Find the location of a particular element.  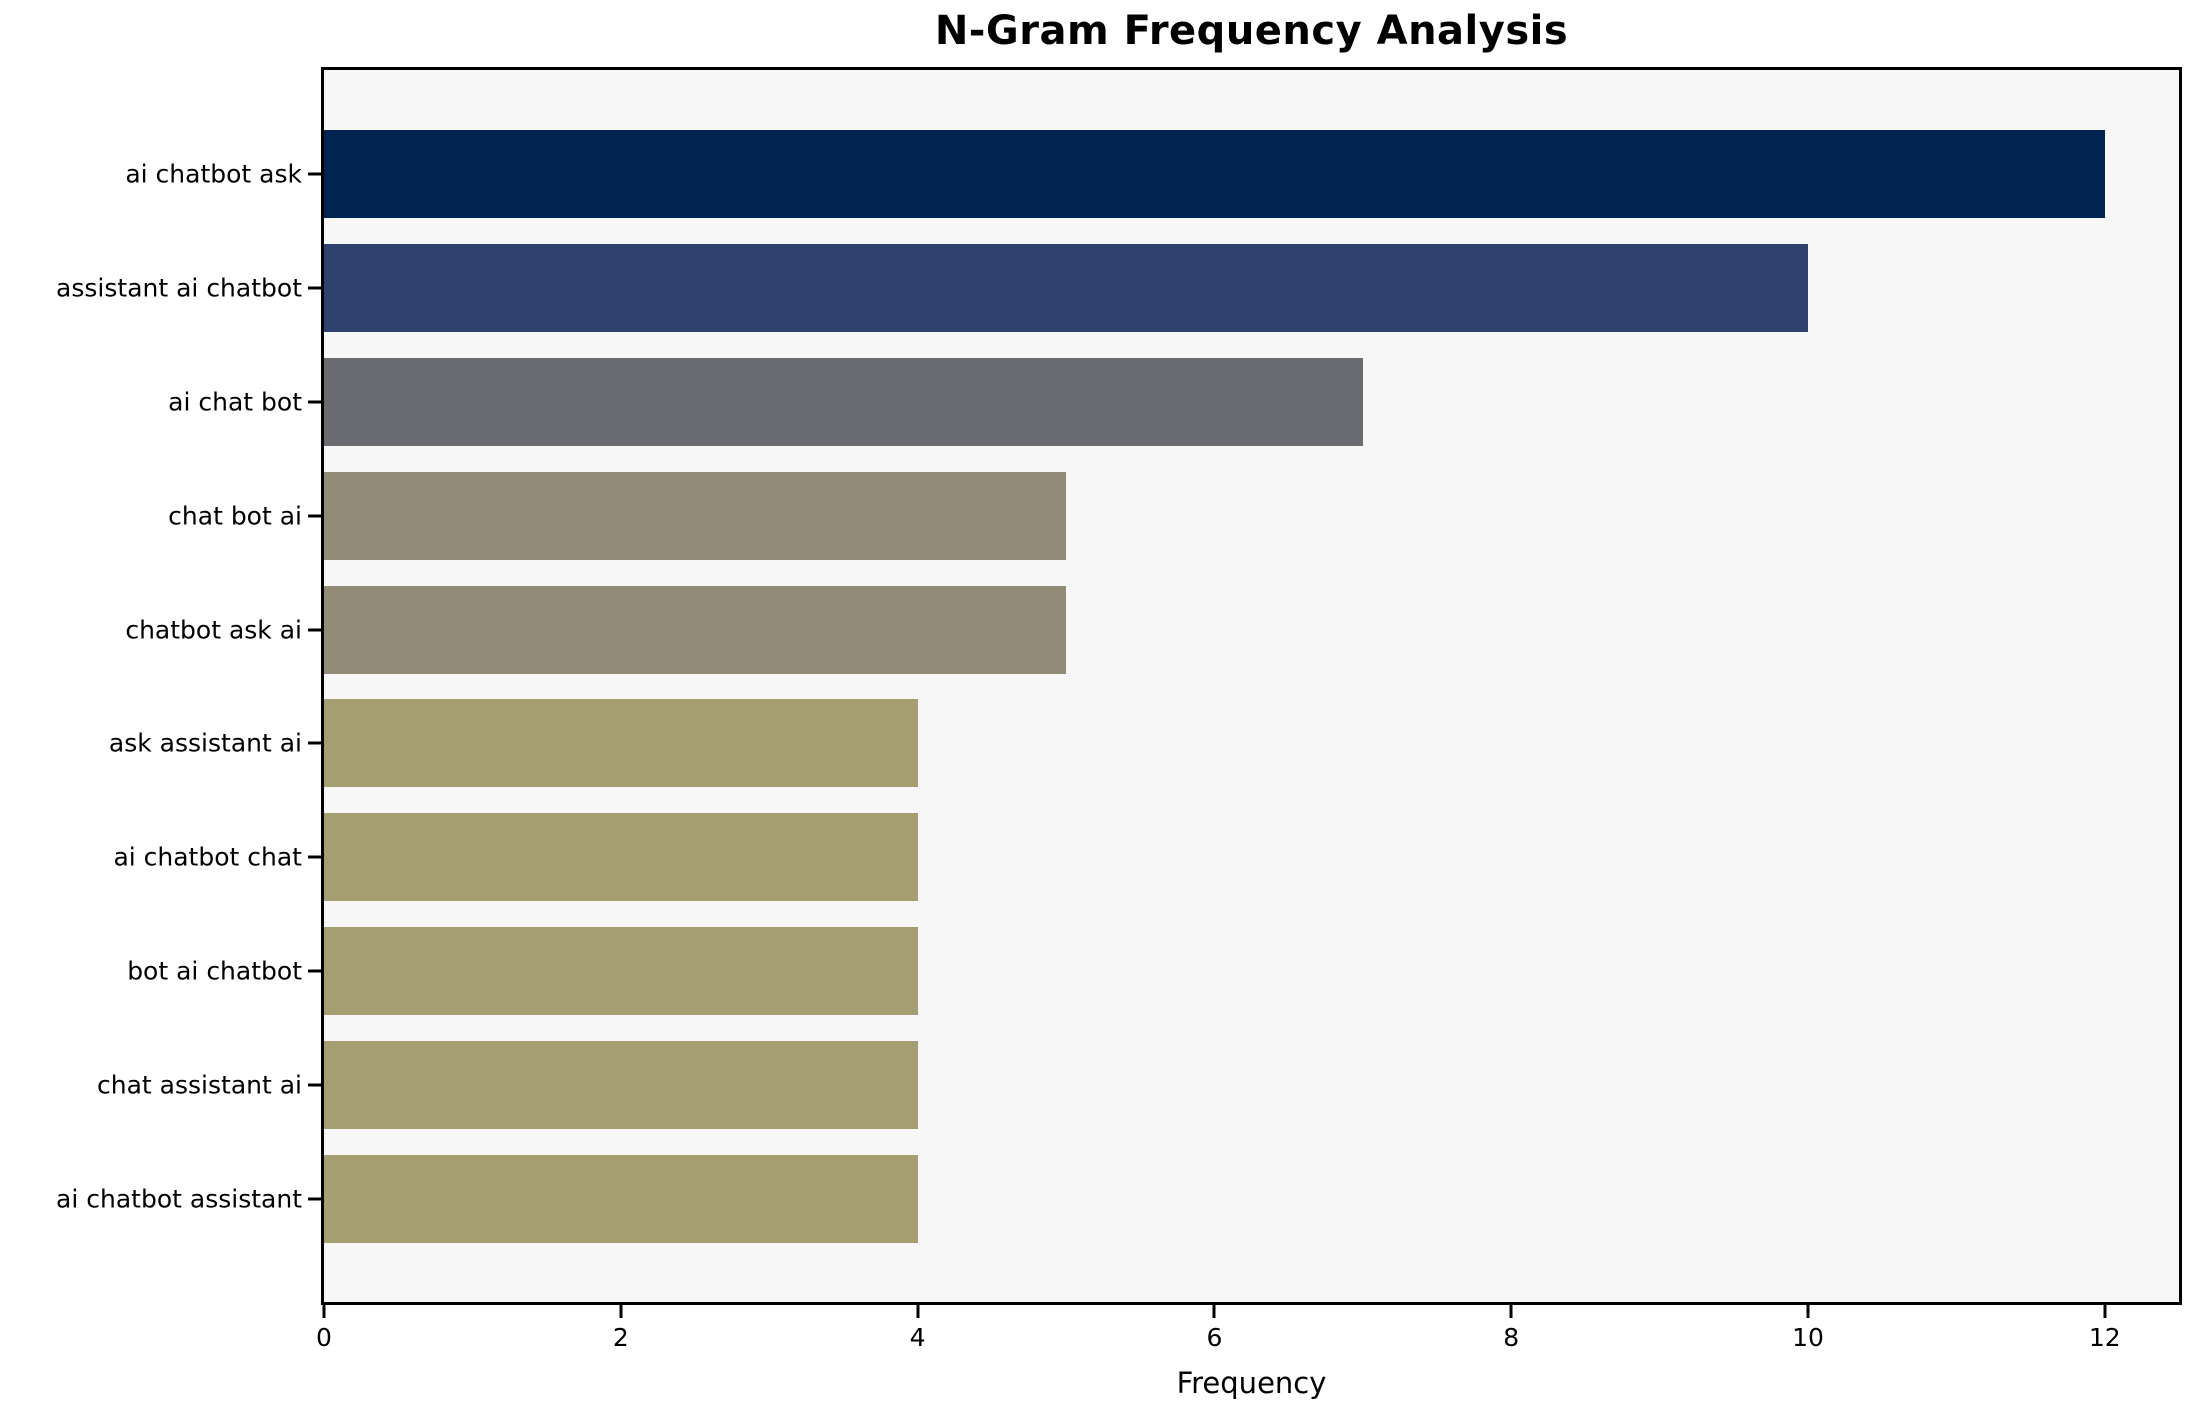

bar-row: chat assistant ai is located at coordinates (1138, 1085).